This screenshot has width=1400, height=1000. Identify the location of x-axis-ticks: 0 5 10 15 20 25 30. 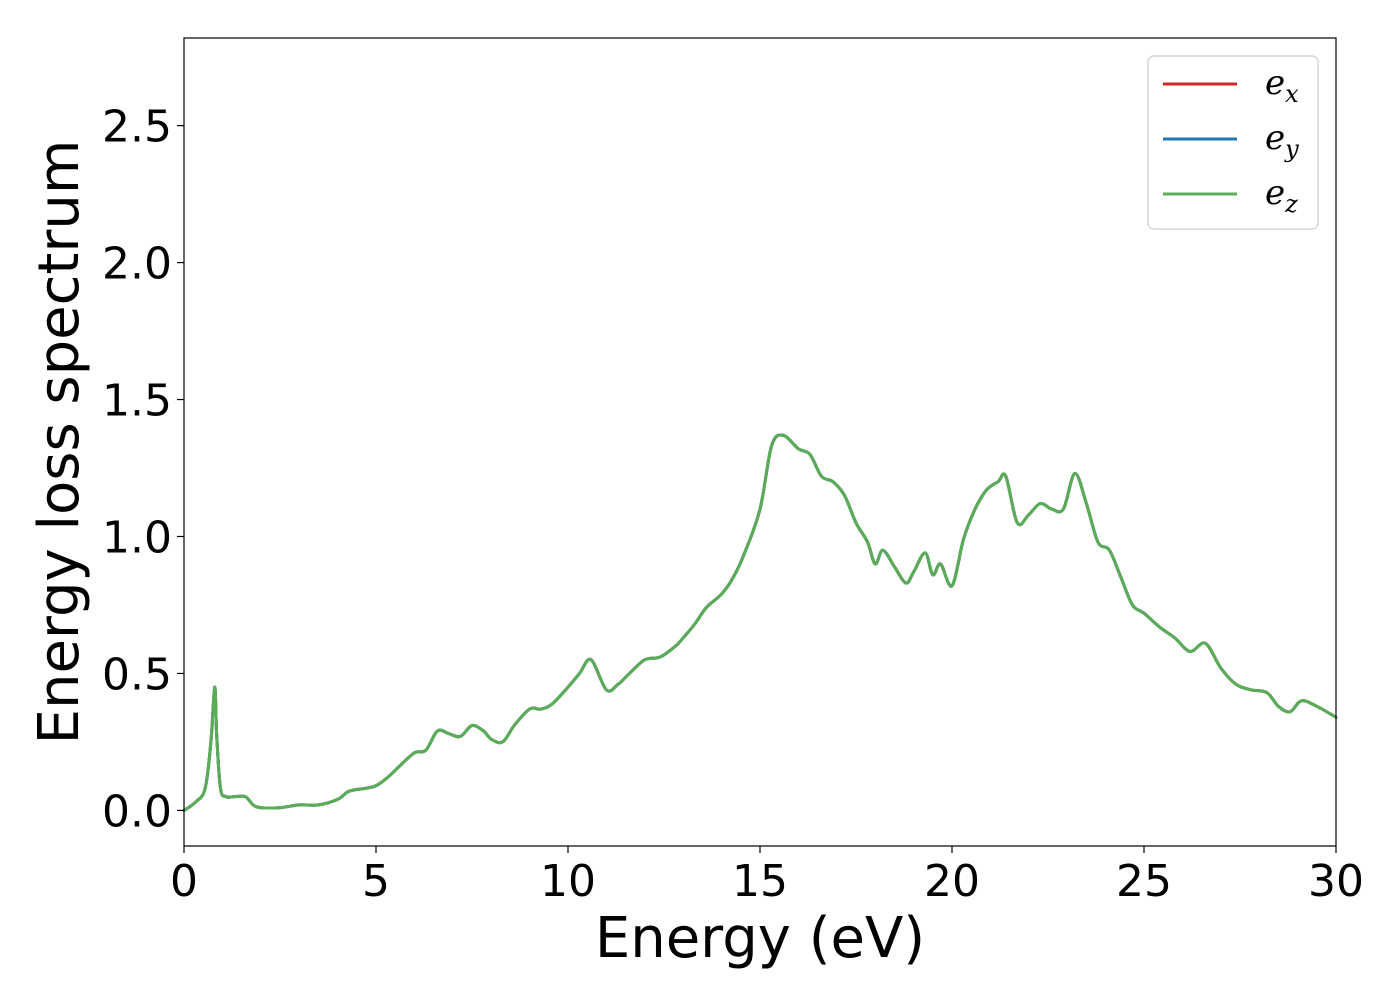
(767, 876).